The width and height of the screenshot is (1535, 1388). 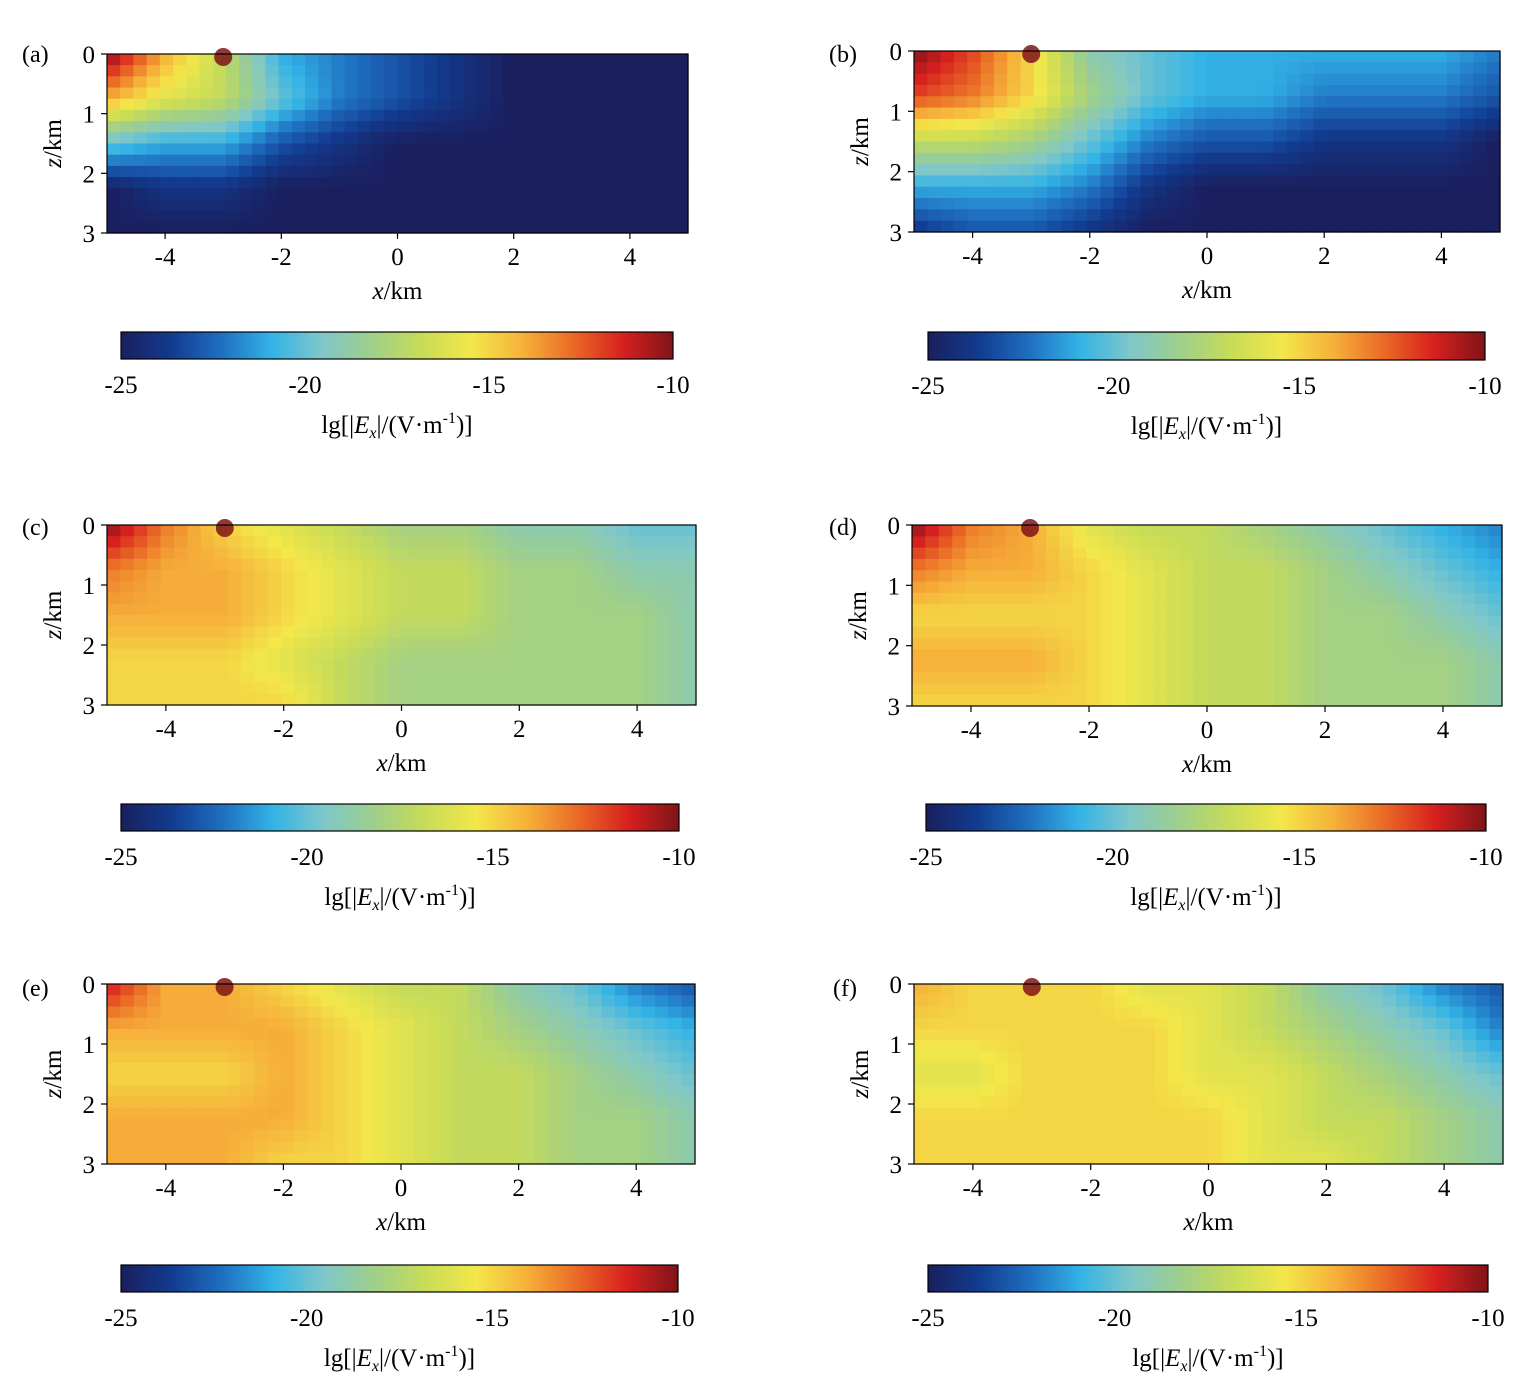 I want to click on colorbar-tick-label: -15, so click(x=492, y=1318).